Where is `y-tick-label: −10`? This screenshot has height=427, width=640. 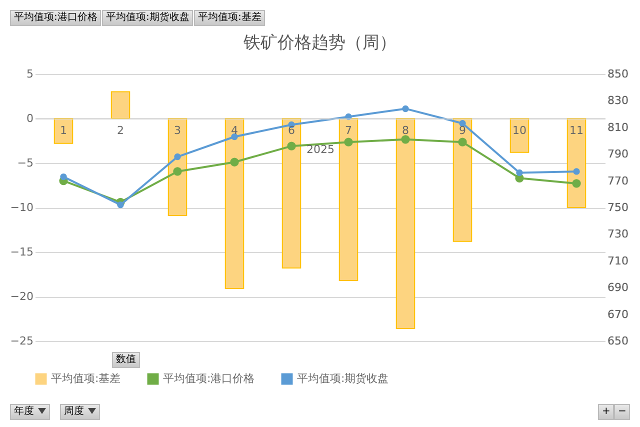 y-tick-label: −10 is located at coordinates (22, 207).